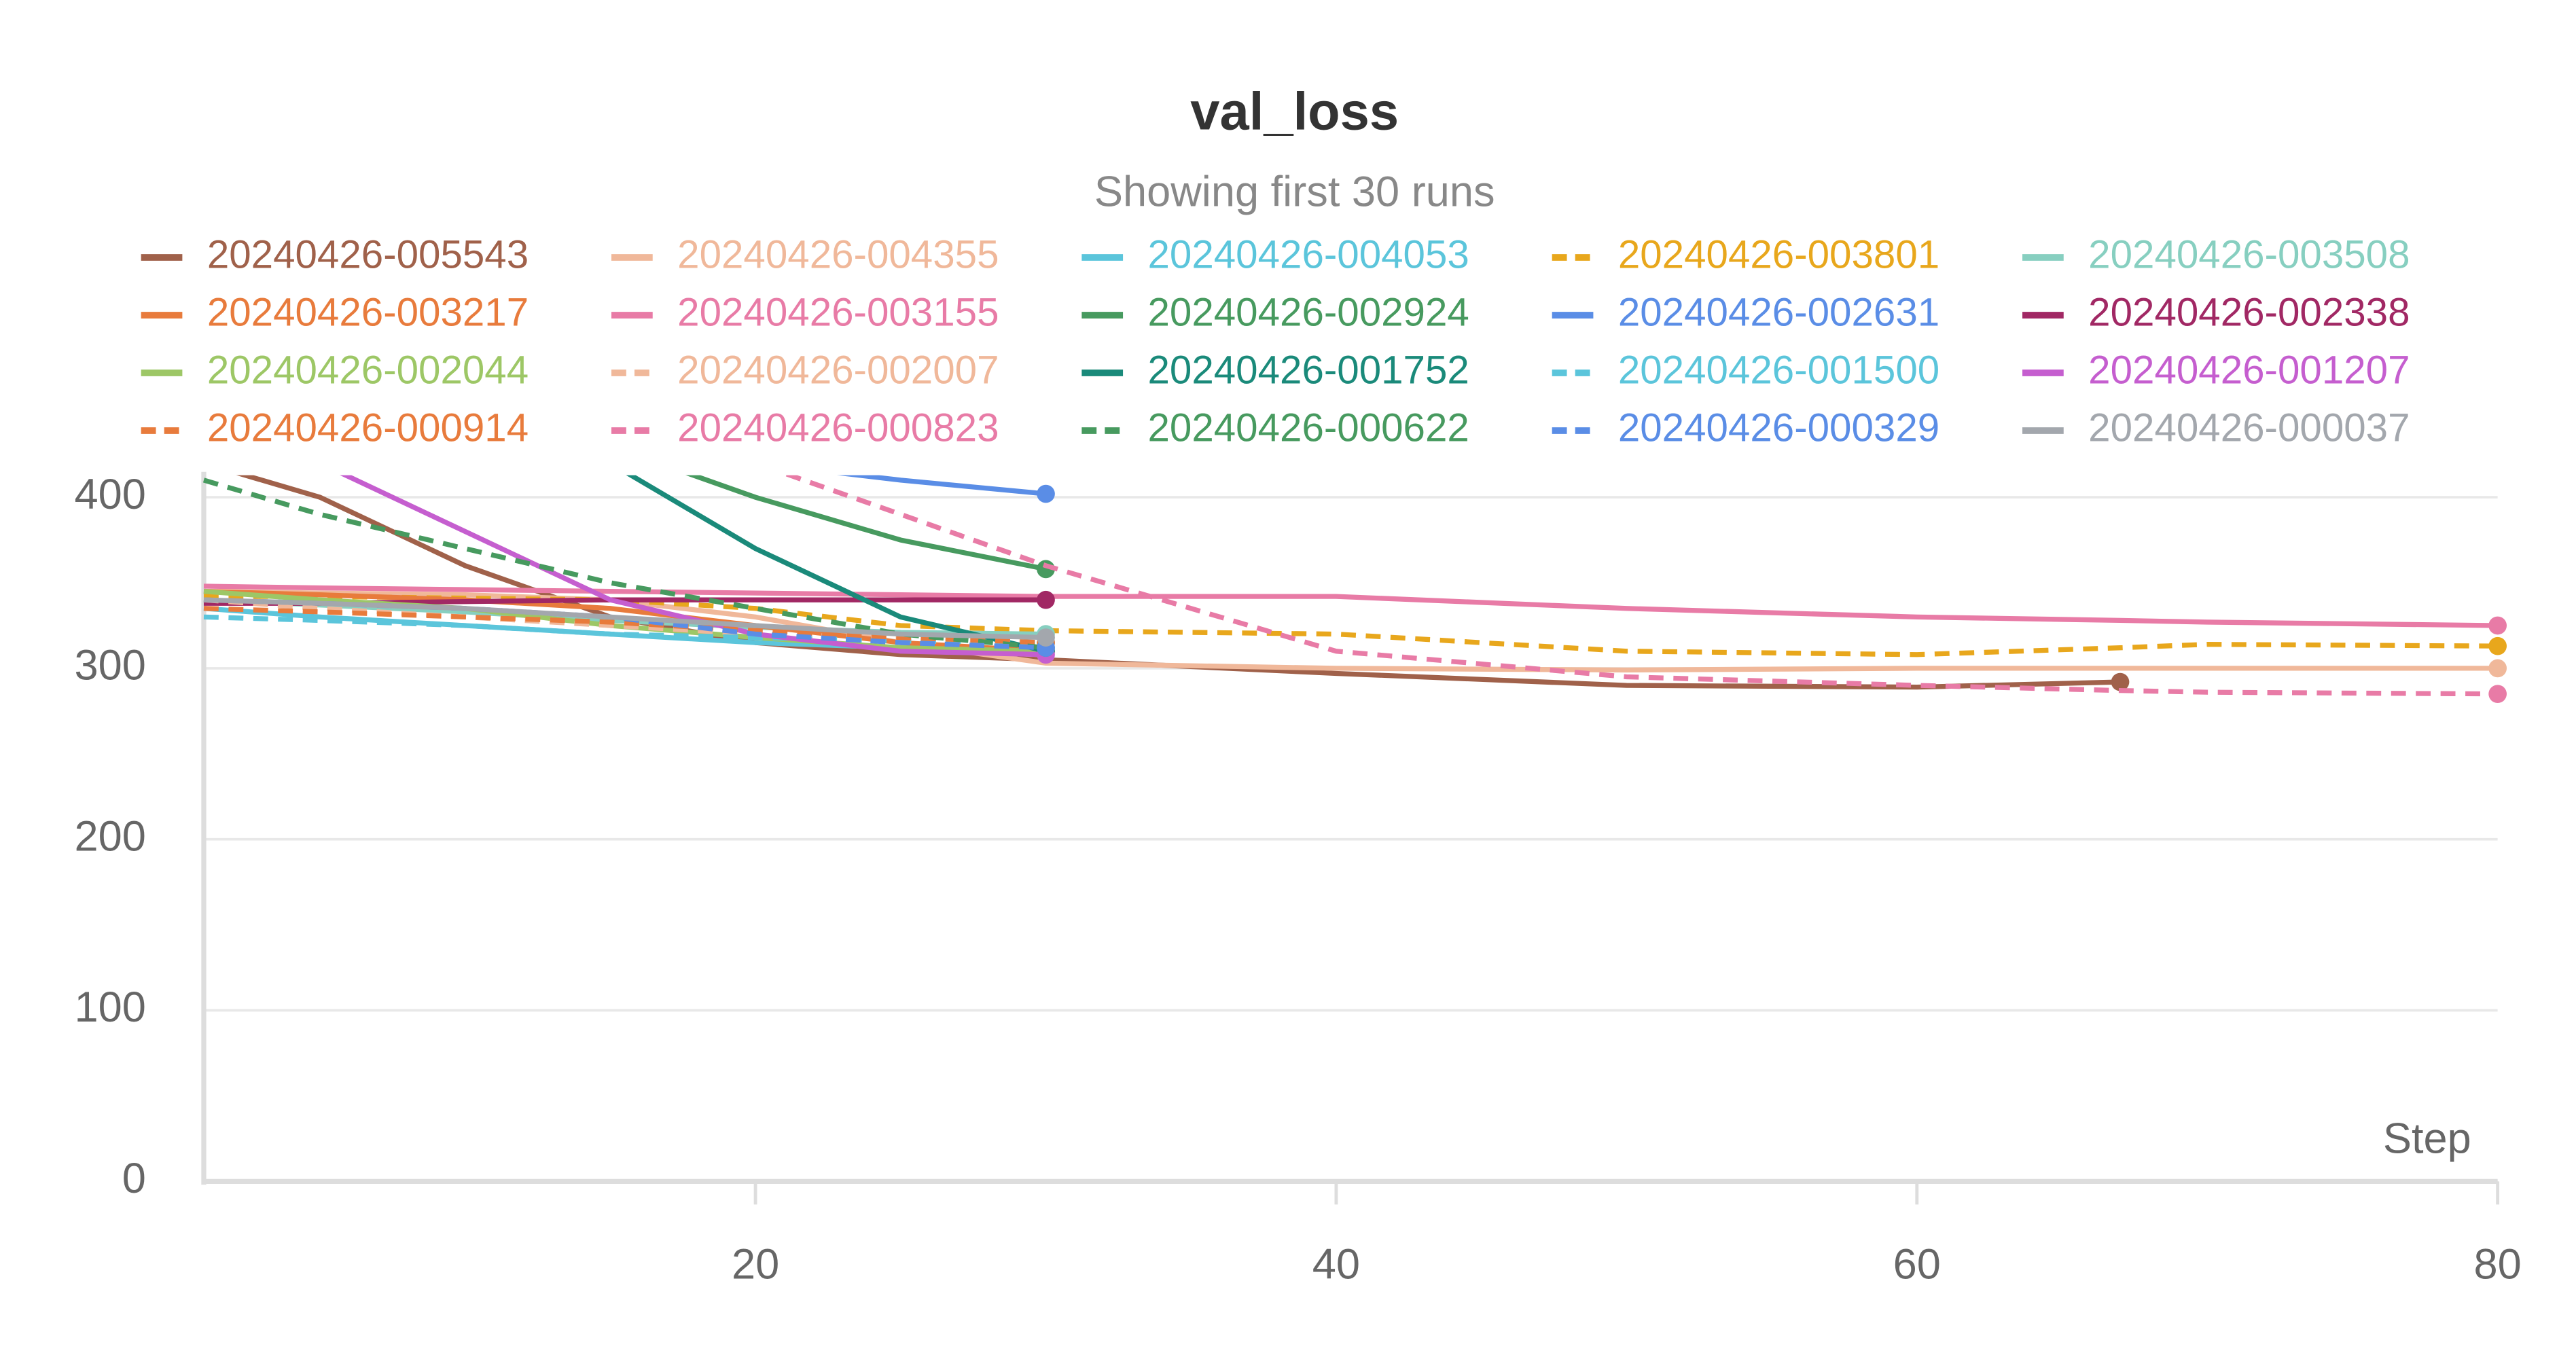 The width and height of the screenshot is (2576, 1353). What do you see at coordinates (110, 494) in the screenshot?
I see `y-tick-label: 400` at bounding box center [110, 494].